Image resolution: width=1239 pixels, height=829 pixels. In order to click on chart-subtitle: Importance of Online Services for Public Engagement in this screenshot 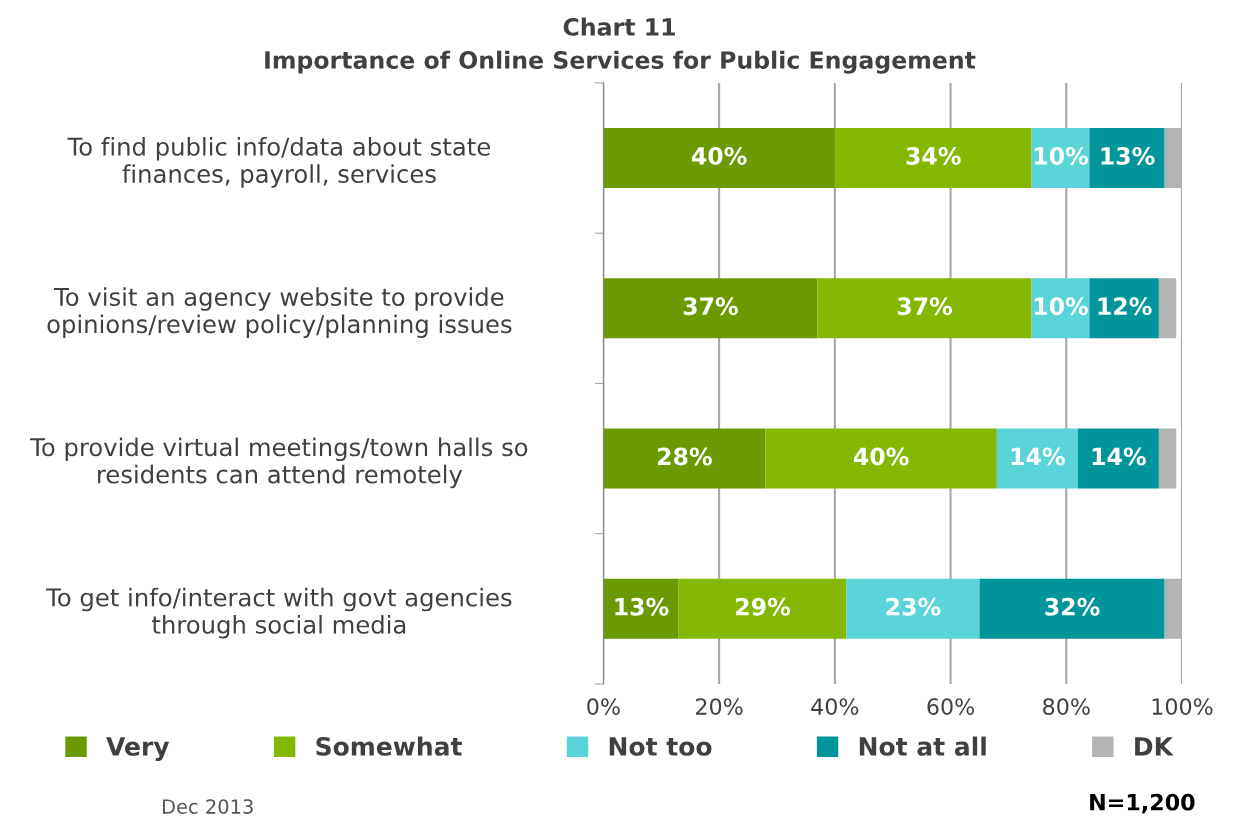, I will do `click(620, 62)`.